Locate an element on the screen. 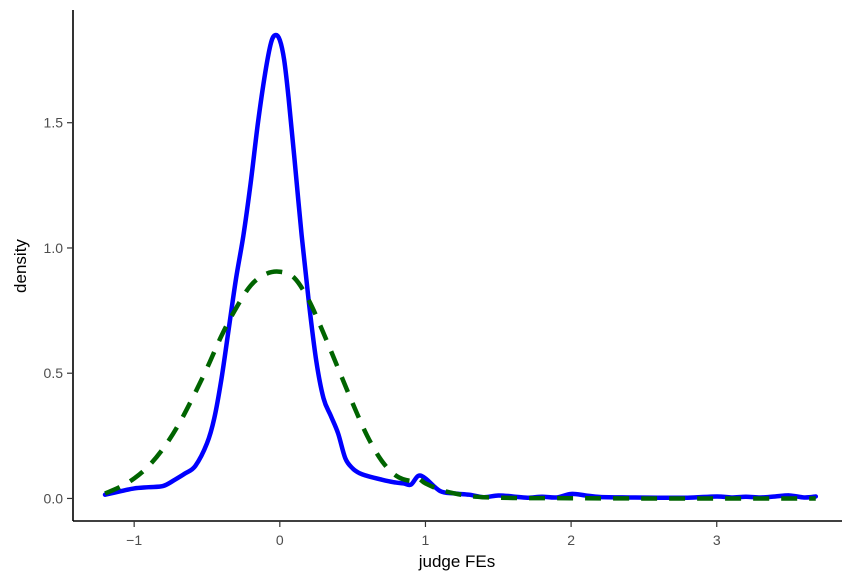 The image size is (856, 576). x-axis-title: judge FEs is located at coordinates (457, 561).